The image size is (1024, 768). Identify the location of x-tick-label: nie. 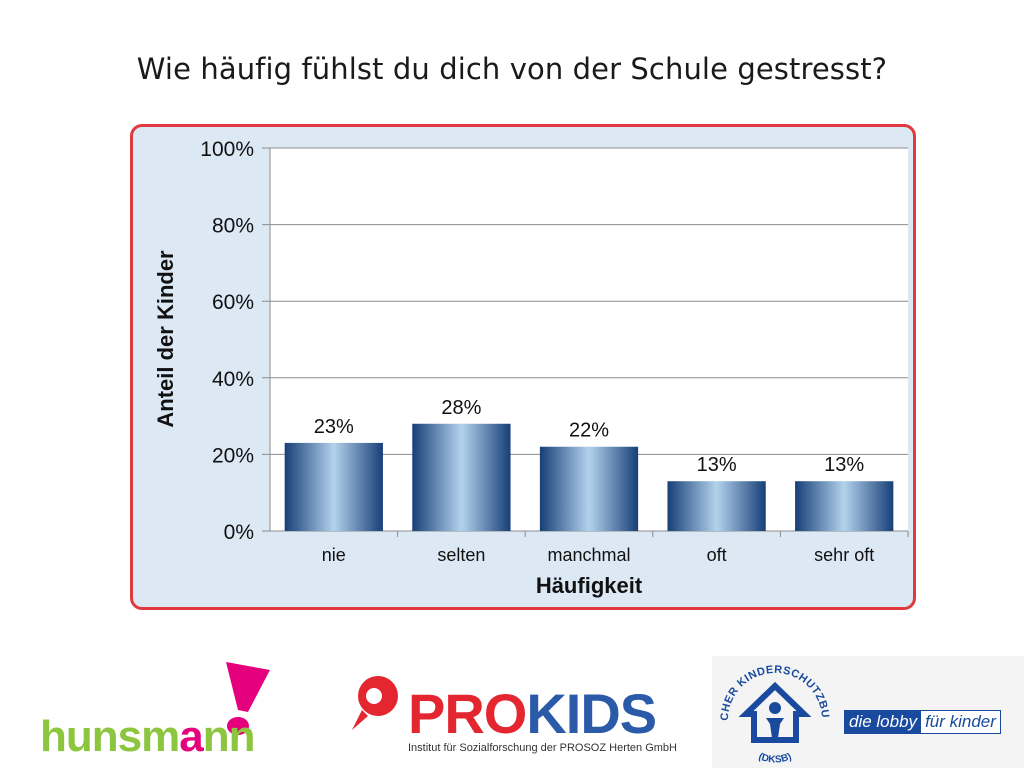
(334, 555).